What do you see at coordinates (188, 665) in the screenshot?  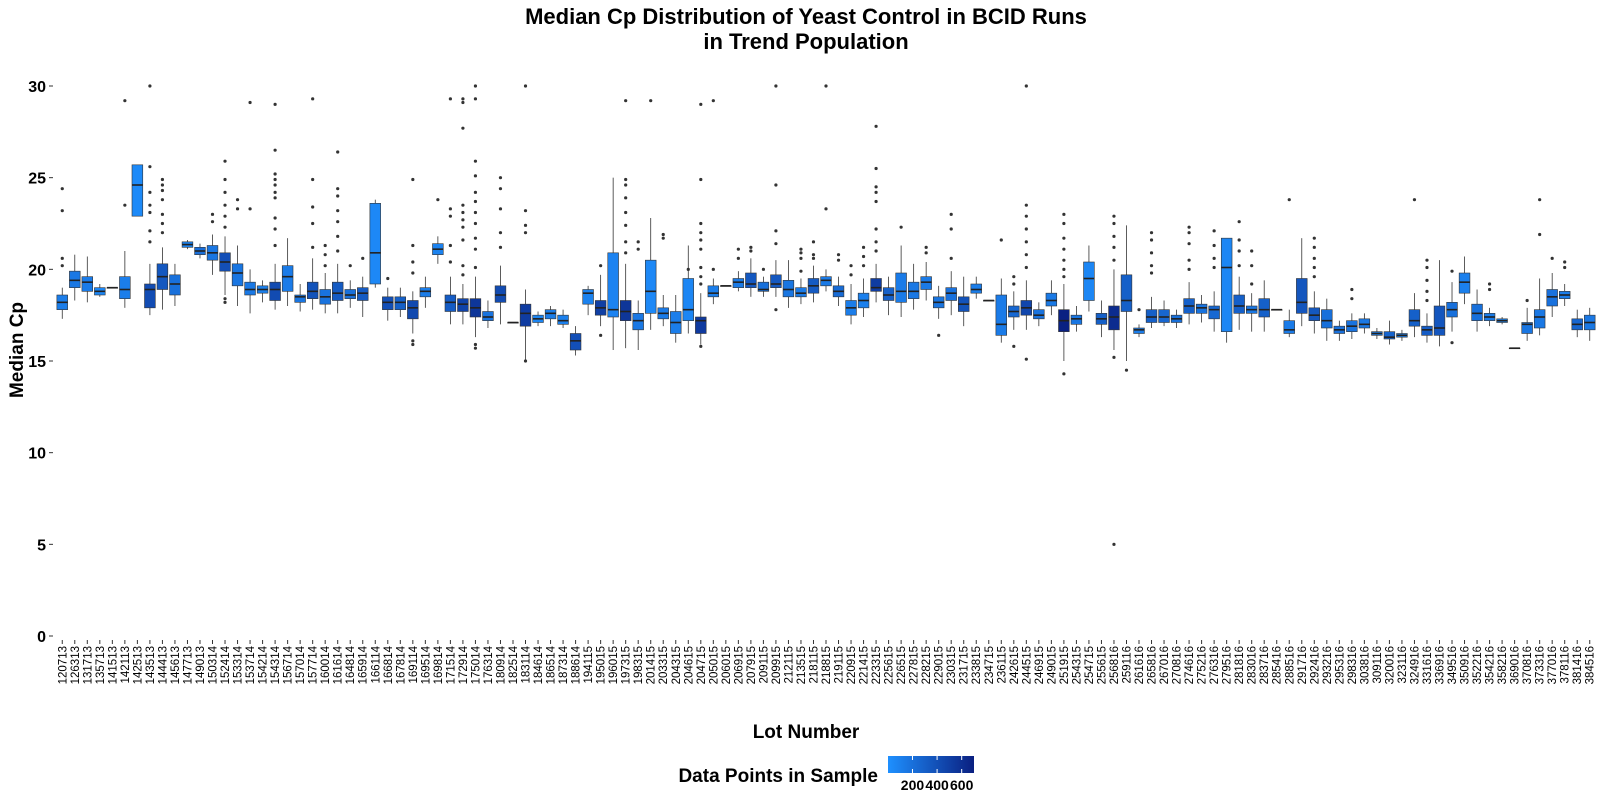 I see `x-tick-label: 147713` at bounding box center [188, 665].